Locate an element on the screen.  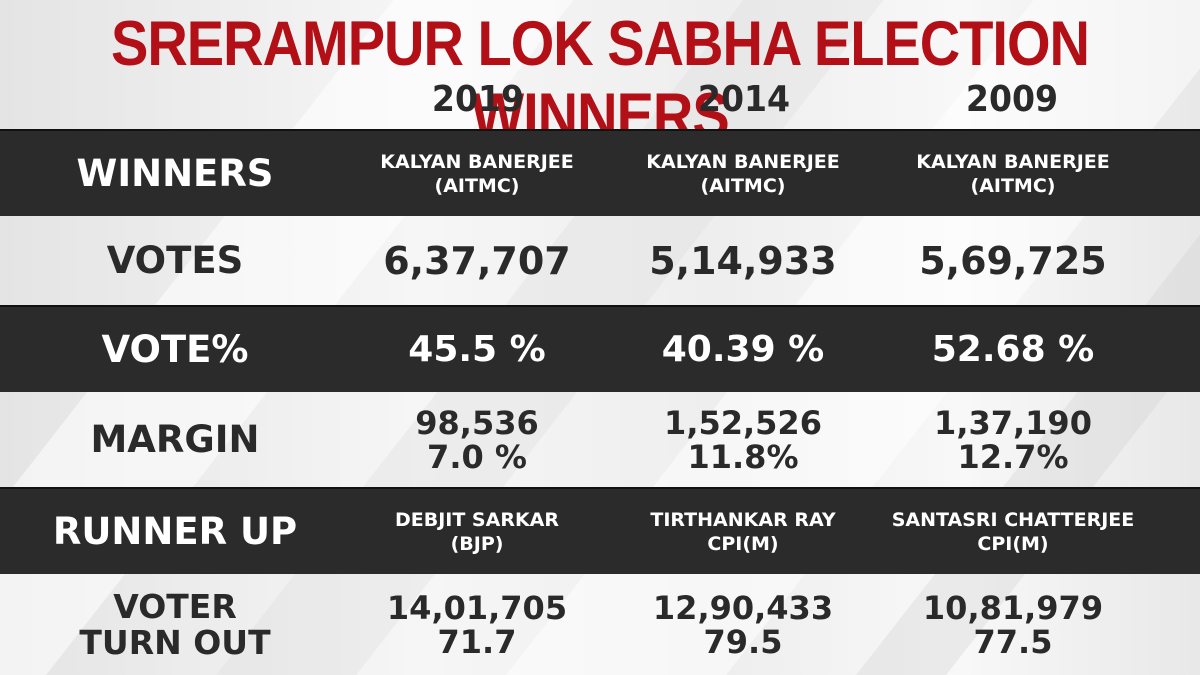
row-label-line2: TURN OUT is located at coordinates (175, 642).